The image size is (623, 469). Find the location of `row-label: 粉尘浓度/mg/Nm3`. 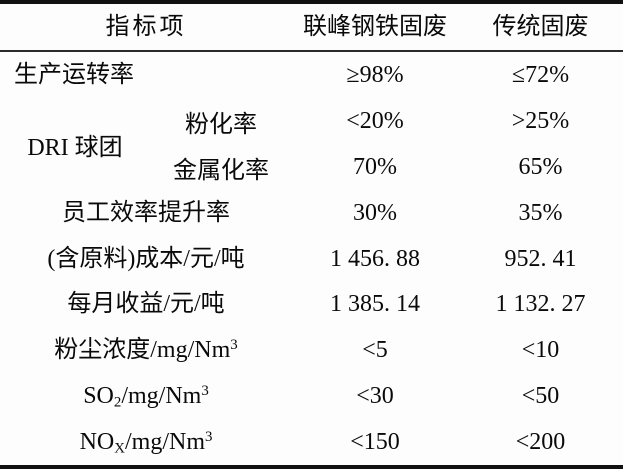

row-label: 粉尘浓度/mg/Nm3 is located at coordinates (146, 350).